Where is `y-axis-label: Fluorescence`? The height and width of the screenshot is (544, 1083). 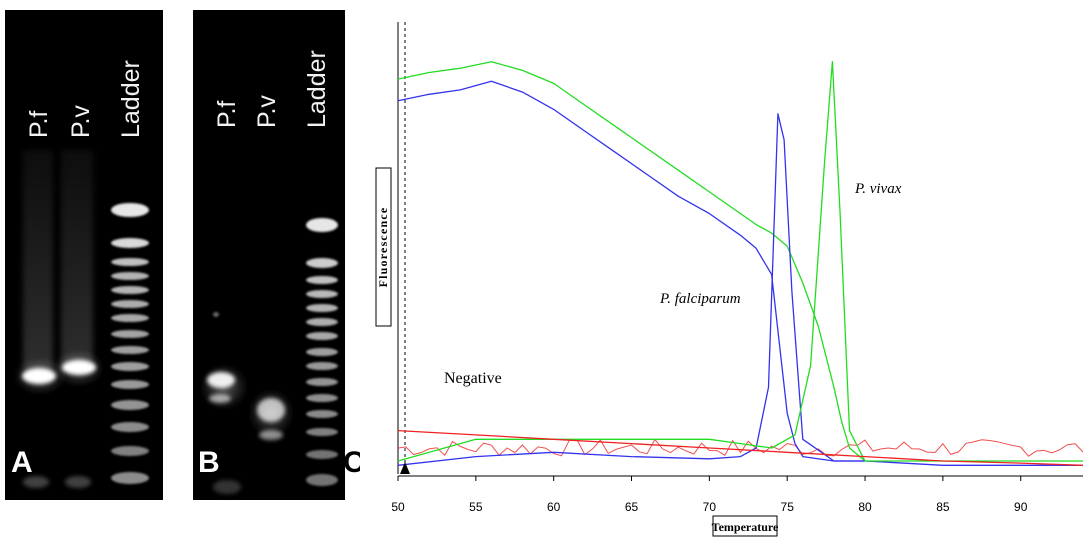
y-axis-label: Fluorescence is located at coordinates (383, 247).